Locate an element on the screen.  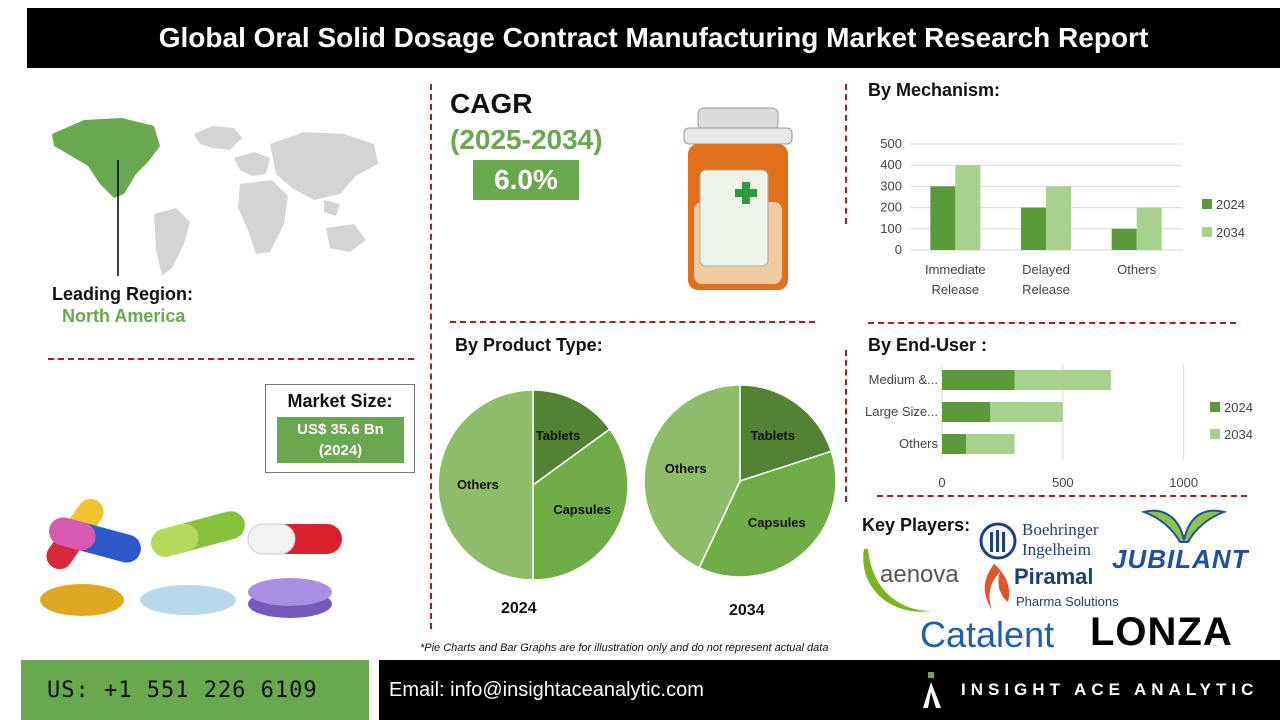
catalent-logo: Catalent is located at coordinates (987, 634).